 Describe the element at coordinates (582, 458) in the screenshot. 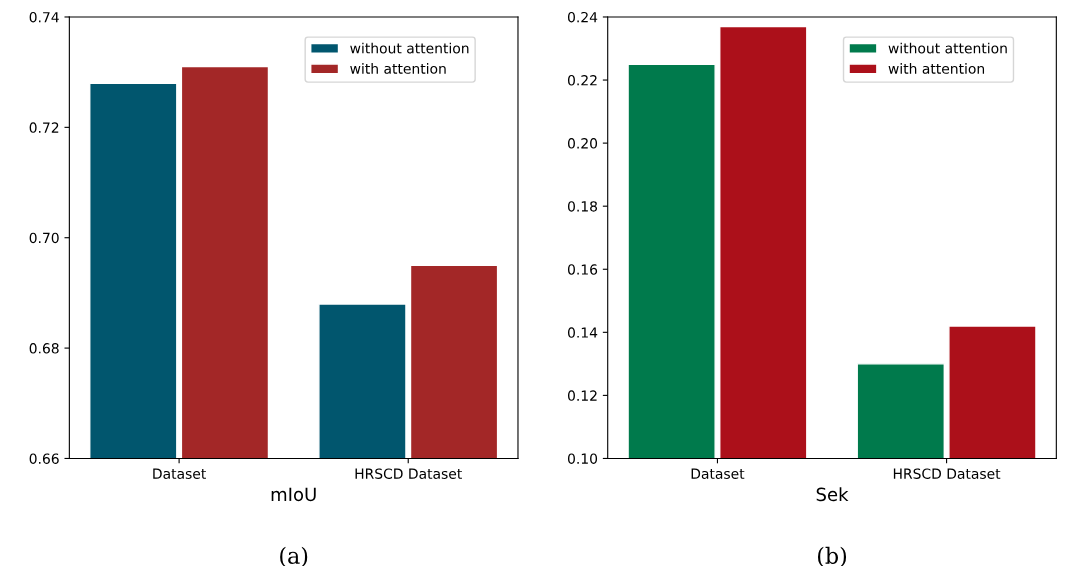

I see `y-tick-label: 0.10` at that location.